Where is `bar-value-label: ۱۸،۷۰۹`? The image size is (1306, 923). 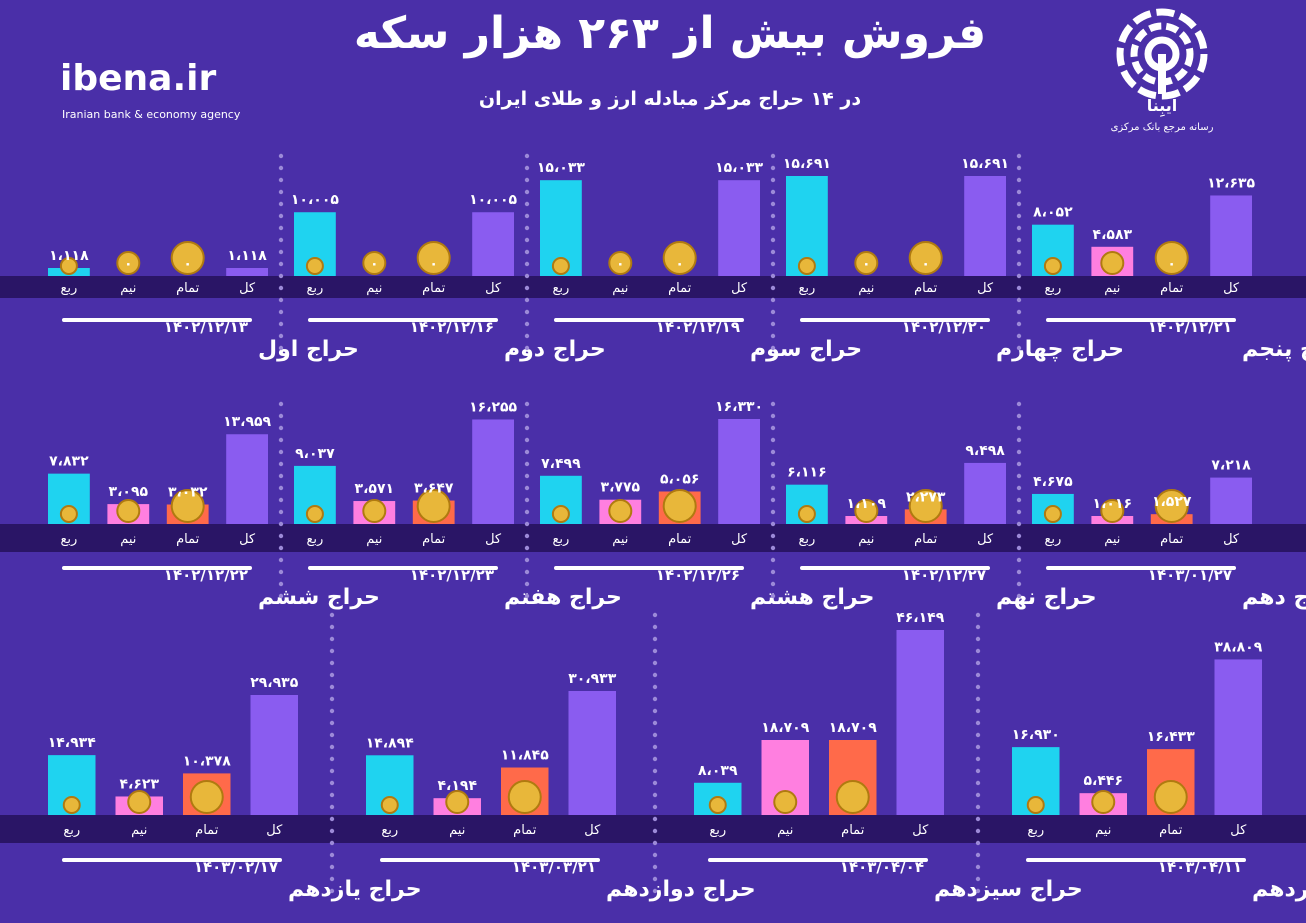 bar-value-label: ۱۸،۷۰۹ is located at coordinates (853, 728).